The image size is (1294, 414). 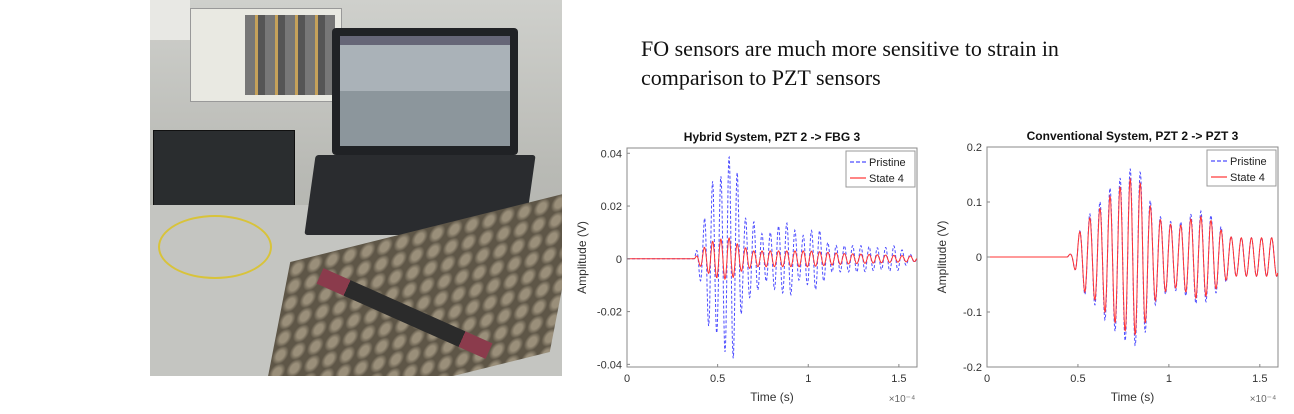 I want to click on headline-line-2: comparison to PZT sensors, so click(x=761, y=77).